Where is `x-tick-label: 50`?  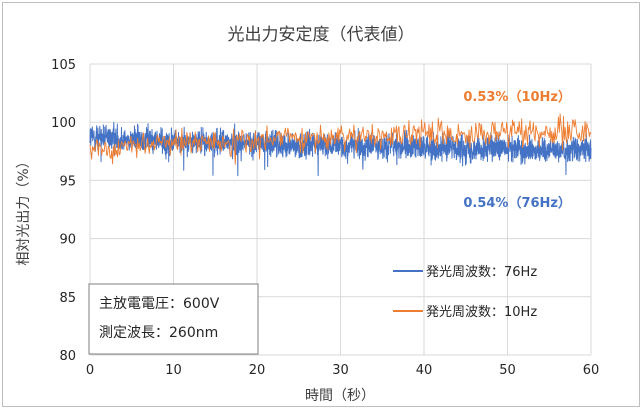
x-tick-label: 50 is located at coordinates (507, 370).